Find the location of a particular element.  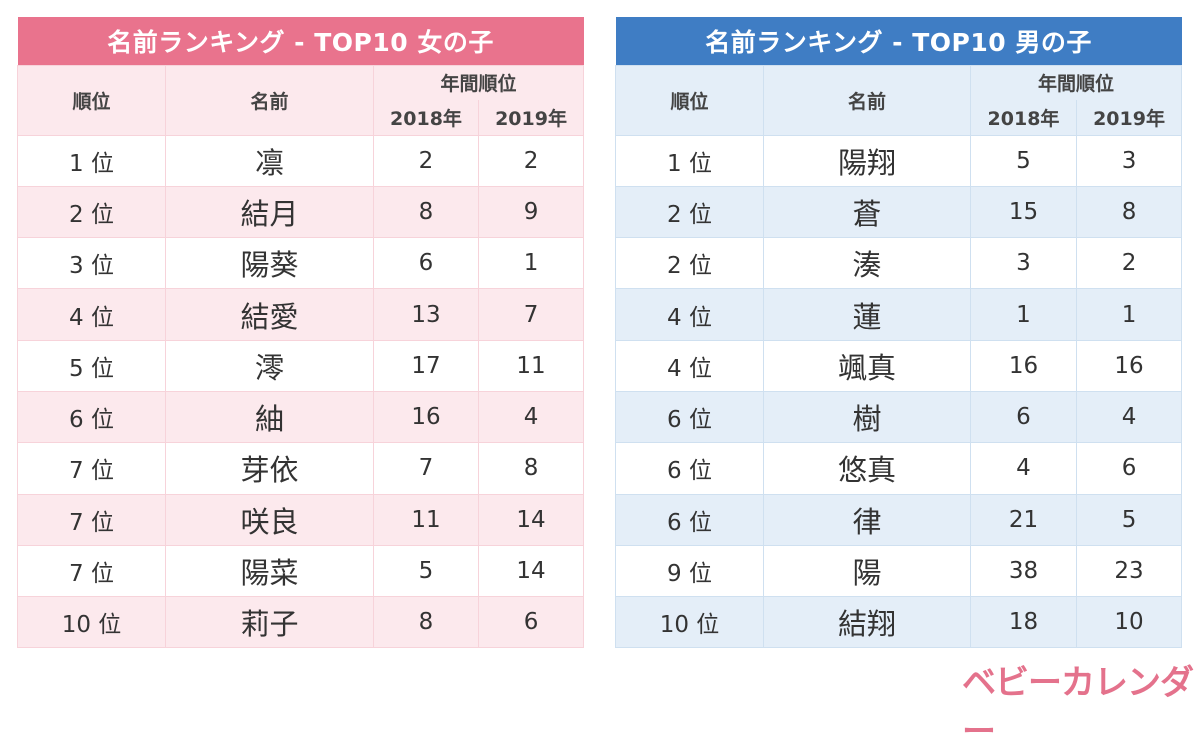

rank-cell: 6 位 is located at coordinates (689, 519).